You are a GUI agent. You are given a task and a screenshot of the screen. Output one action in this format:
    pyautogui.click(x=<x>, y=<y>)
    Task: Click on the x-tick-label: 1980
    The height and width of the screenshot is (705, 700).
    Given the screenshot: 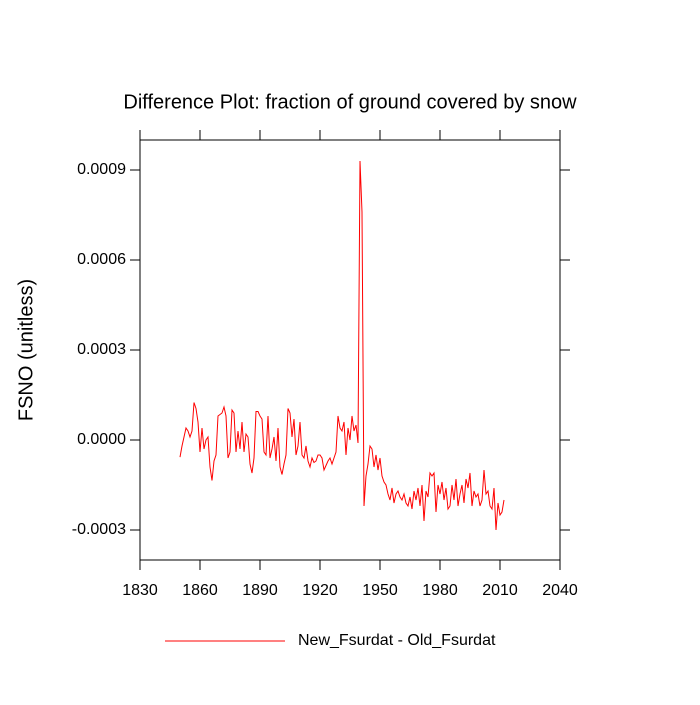 What is the action you would take?
    pyautogui.click(x=440, y=590)
    